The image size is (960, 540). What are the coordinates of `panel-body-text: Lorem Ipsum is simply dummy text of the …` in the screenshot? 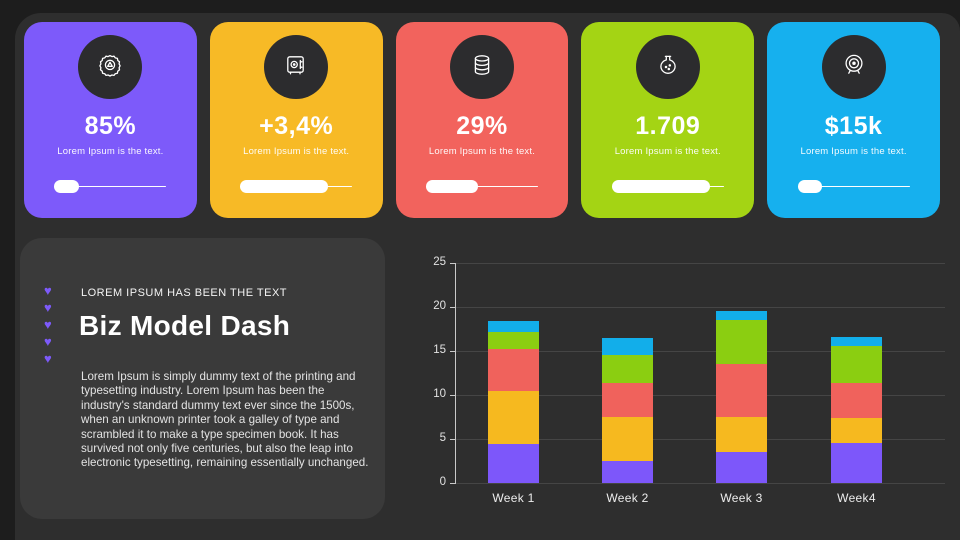 It's located at (225, 420).